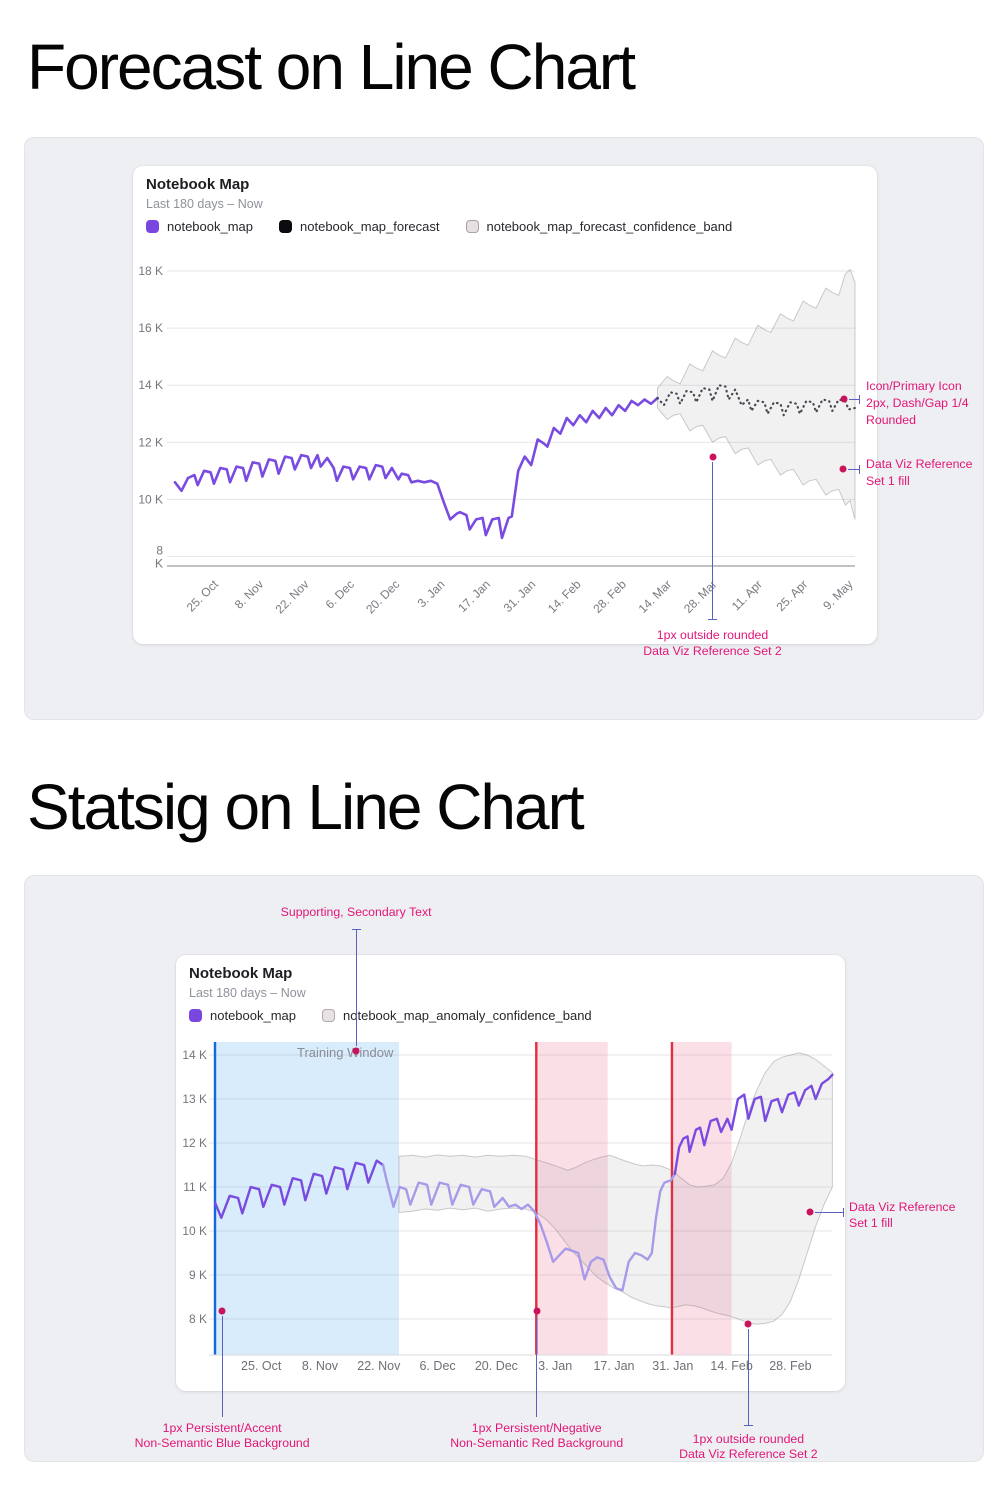 The image size is (1008, 1491). I want to click on page-title-statsig: Statsig on Line Chart, so click(306, 807).